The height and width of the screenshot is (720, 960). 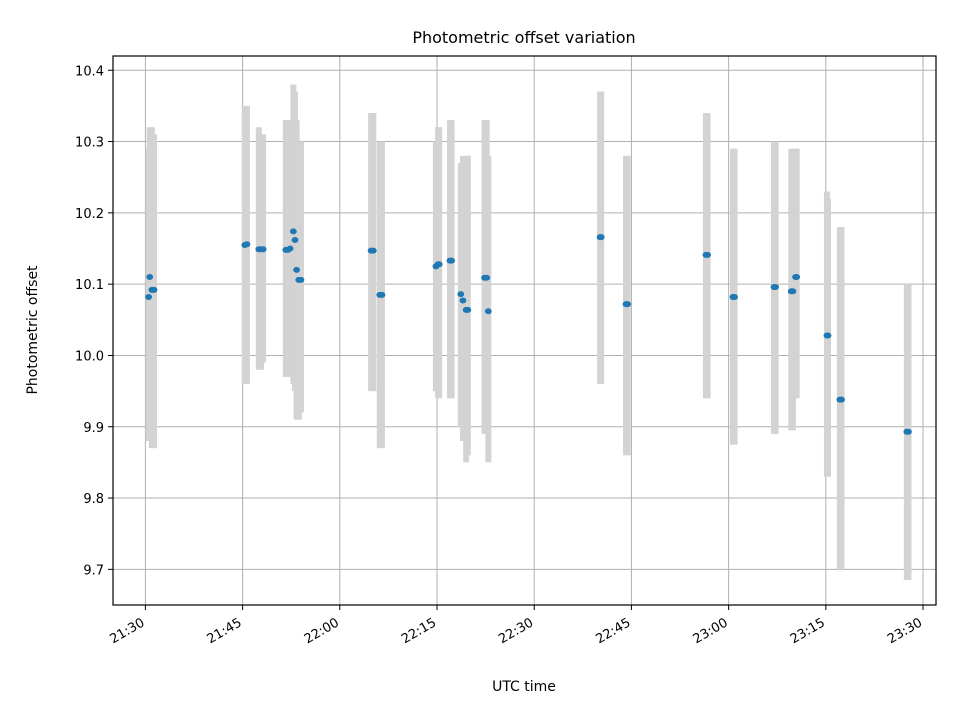 I want to click on x-tick-label: 23:15, so click(x=808, y=631).